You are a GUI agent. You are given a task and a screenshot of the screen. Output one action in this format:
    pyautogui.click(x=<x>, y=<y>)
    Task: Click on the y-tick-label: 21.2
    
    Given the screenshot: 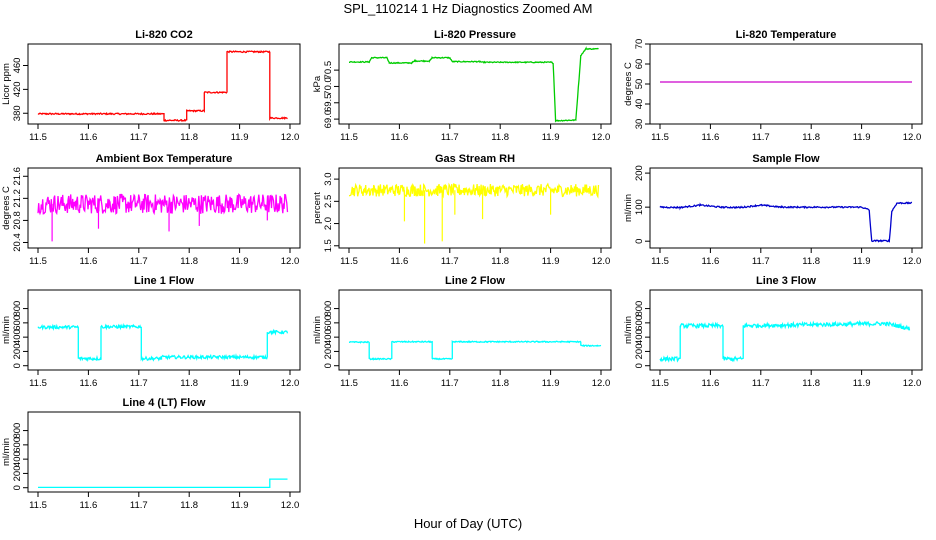 What is the action you would take?
    pyautogui.click(x=17, y=198)
    